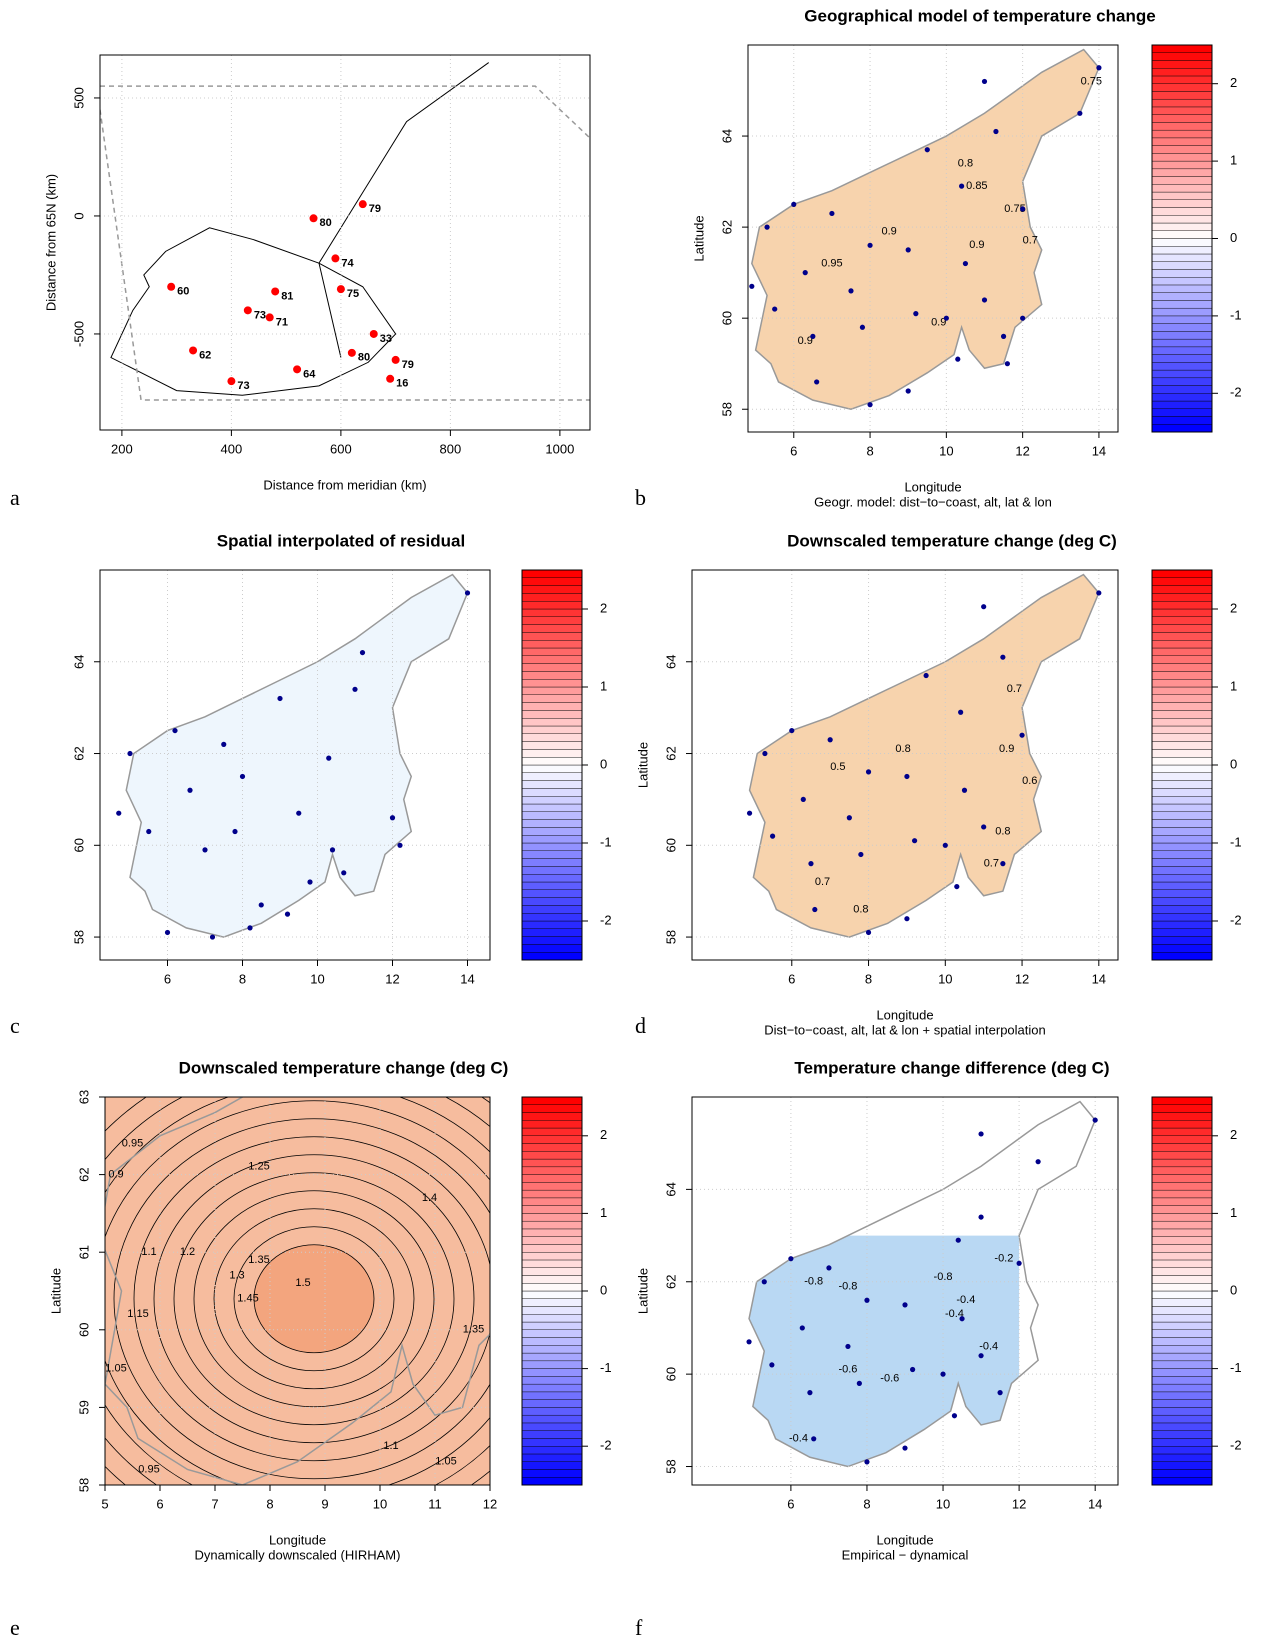 The image size is (1286, 1646). What do you see at coordinates (451, 448) in the screenshot?
I see `x-tick-label: 800` at bounding box center [451, 448].